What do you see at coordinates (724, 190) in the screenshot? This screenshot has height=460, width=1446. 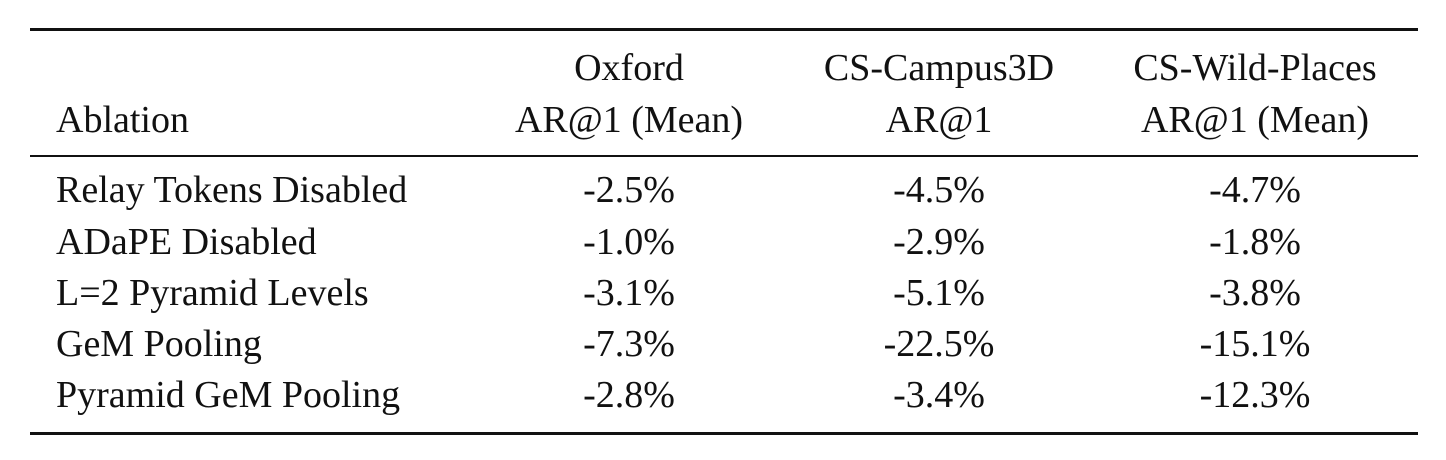 I see `table-row: Relay Tokens Disabled -2.5% -4.5% -4.7%` at bounding box center [724, 190].